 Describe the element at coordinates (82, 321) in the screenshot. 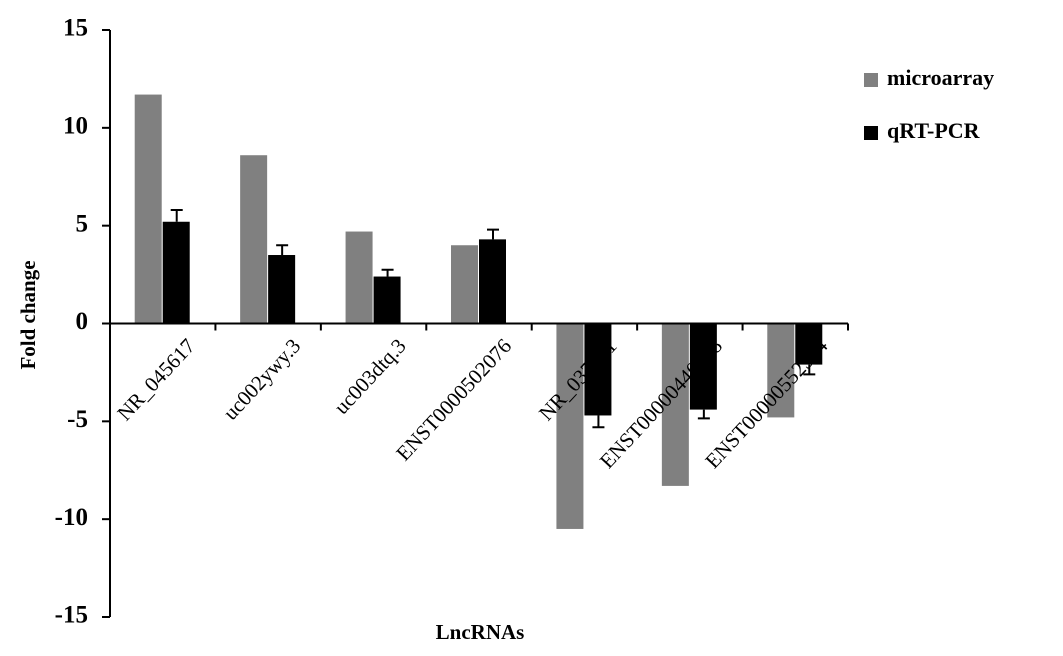

I see `y-tick-label: 0` at that location.